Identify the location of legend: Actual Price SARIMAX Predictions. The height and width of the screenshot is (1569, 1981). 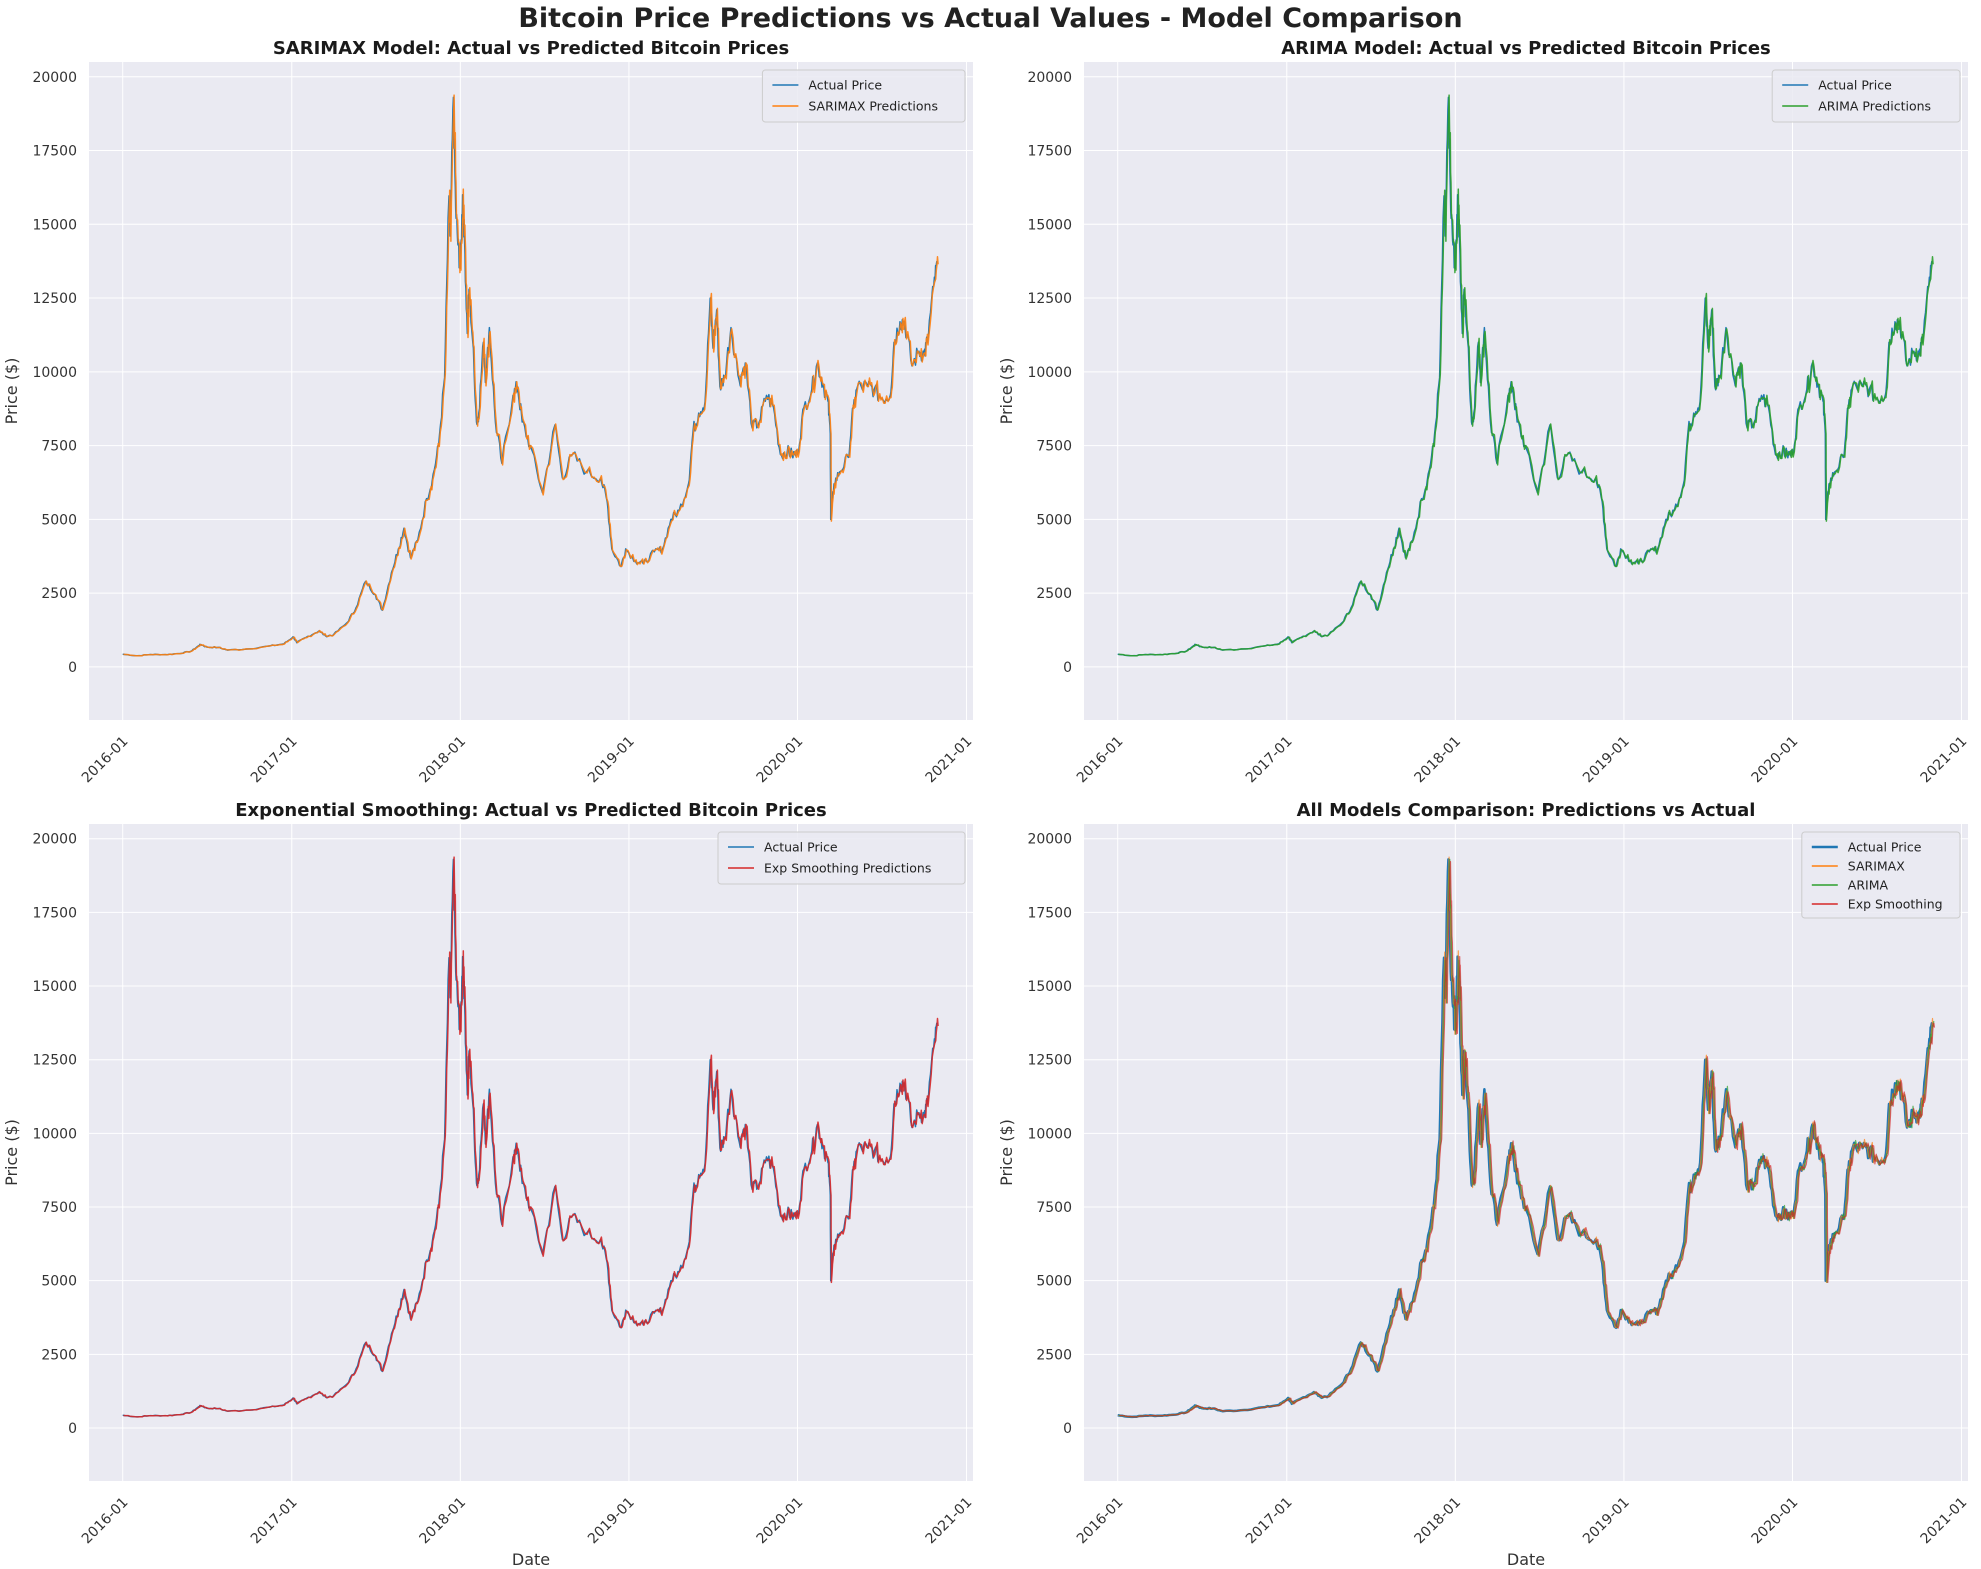
(863, 96).